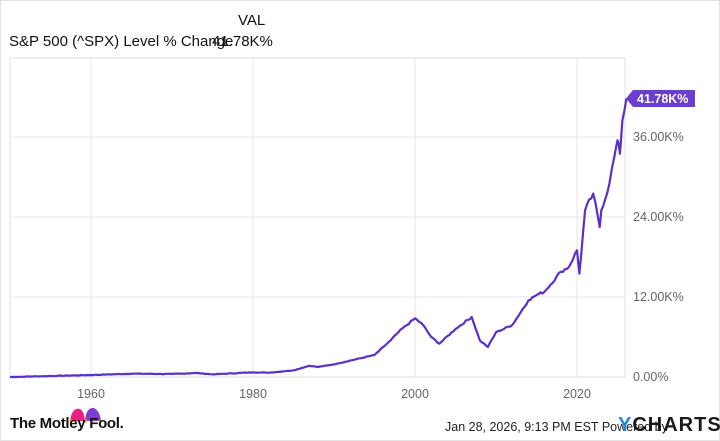  I want to click on x-axis-ticks: 1960 1980 2000 2020, so click(334, 394).